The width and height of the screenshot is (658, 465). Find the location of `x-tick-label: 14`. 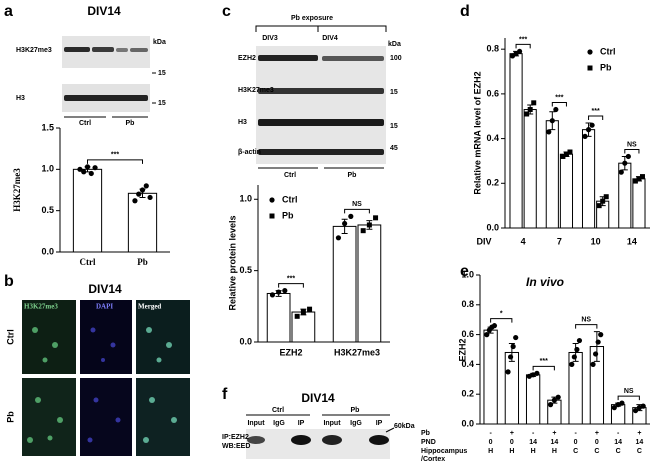

x-tick-label: 14 is located at coordinates (632, 241).